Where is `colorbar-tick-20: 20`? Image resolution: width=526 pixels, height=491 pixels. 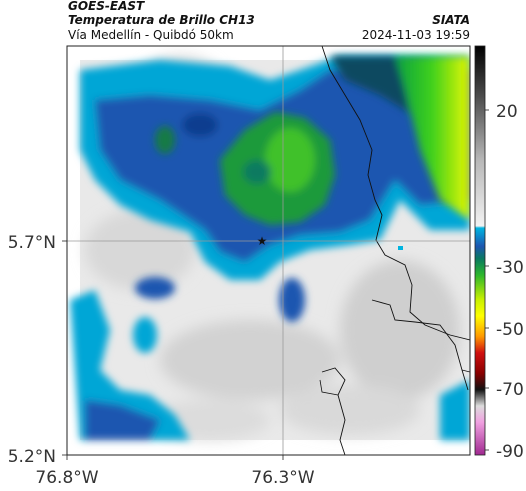 colorbar-tick-20: 20 is located at coordinates (507, 112).